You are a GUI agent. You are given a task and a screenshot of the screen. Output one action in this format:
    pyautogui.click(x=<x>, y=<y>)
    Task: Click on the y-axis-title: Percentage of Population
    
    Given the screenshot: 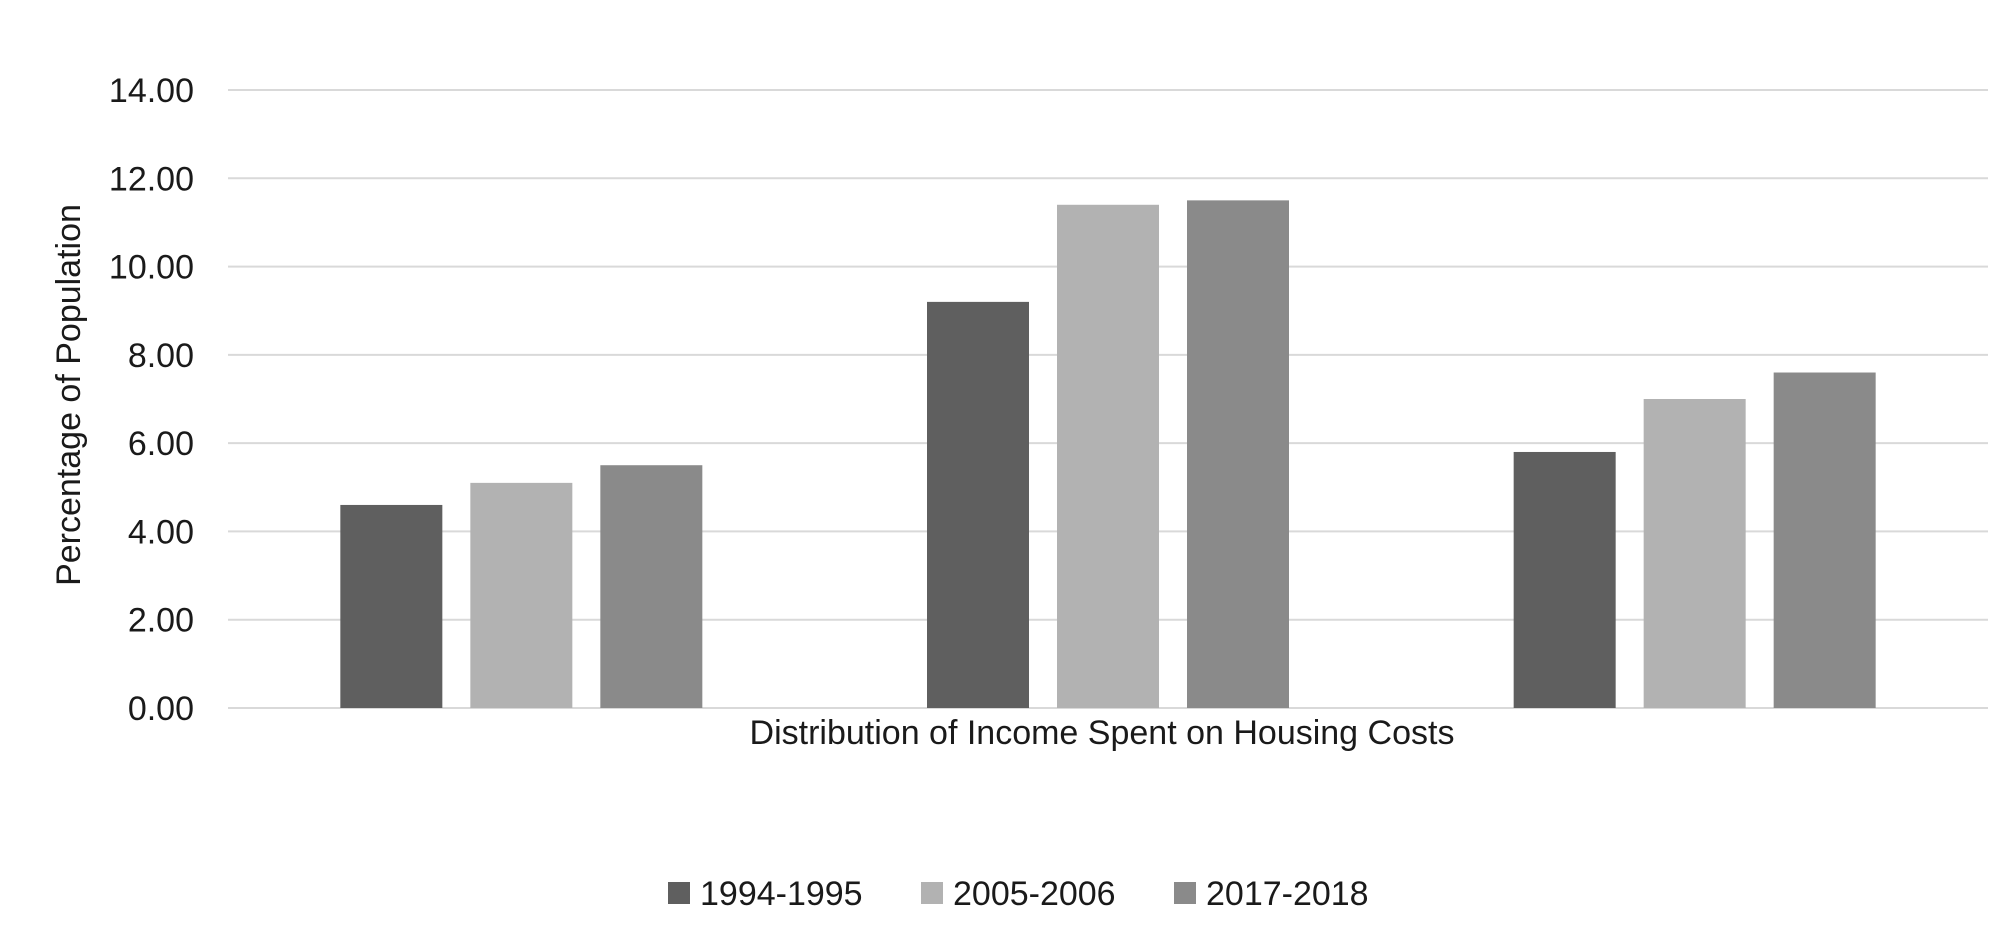 What is the action you would take?
    pyautogui.click(x=69, y=395)
    